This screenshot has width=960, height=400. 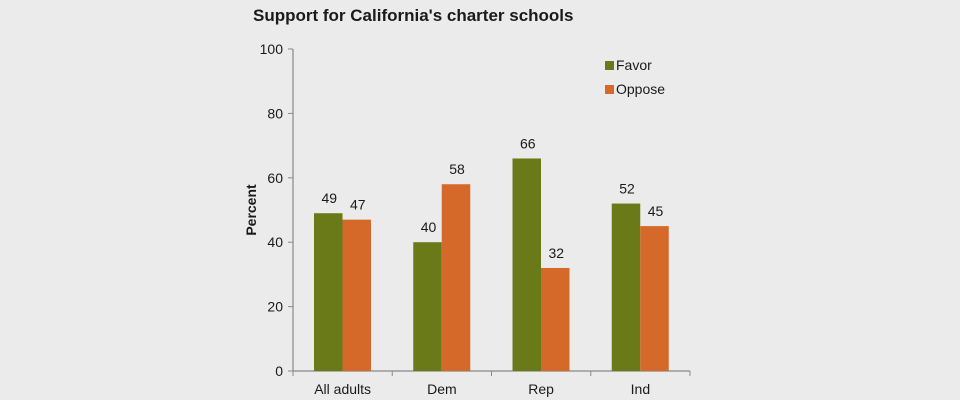 What do you see at coordinates (541, 389) in the screenshot?
I see `x-tick-label: Rep` at bounding box center [541, 389].